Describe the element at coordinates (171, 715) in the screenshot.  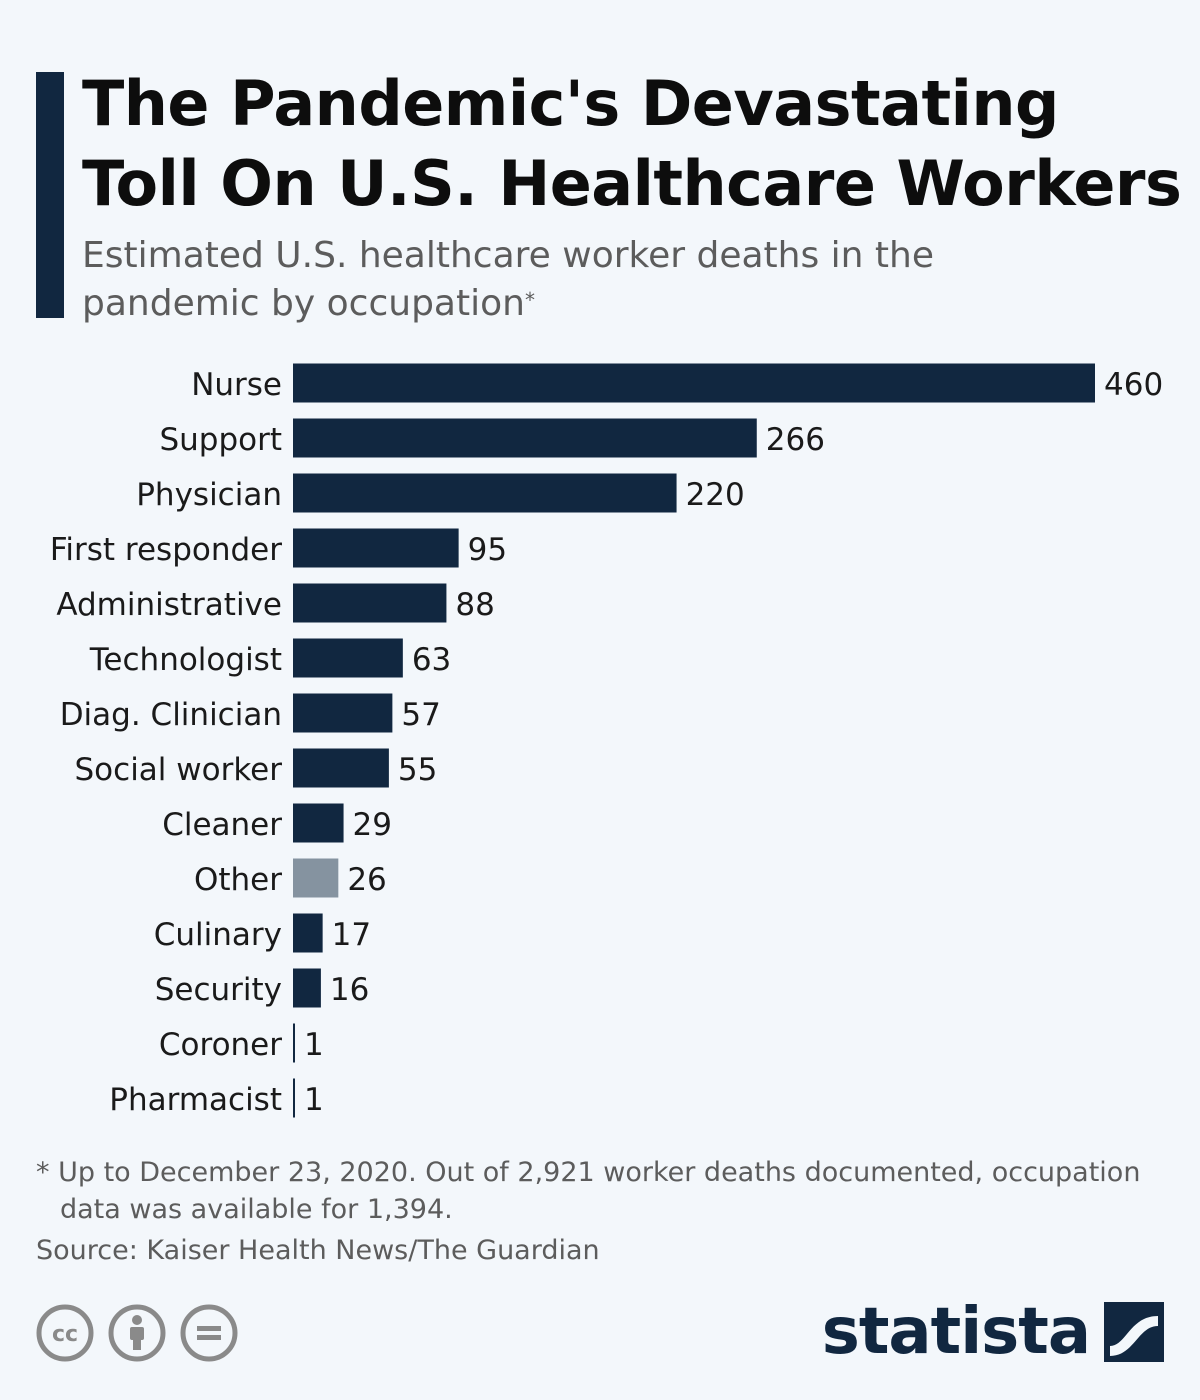
I see `category-label: Diag. Clinician` at that location.